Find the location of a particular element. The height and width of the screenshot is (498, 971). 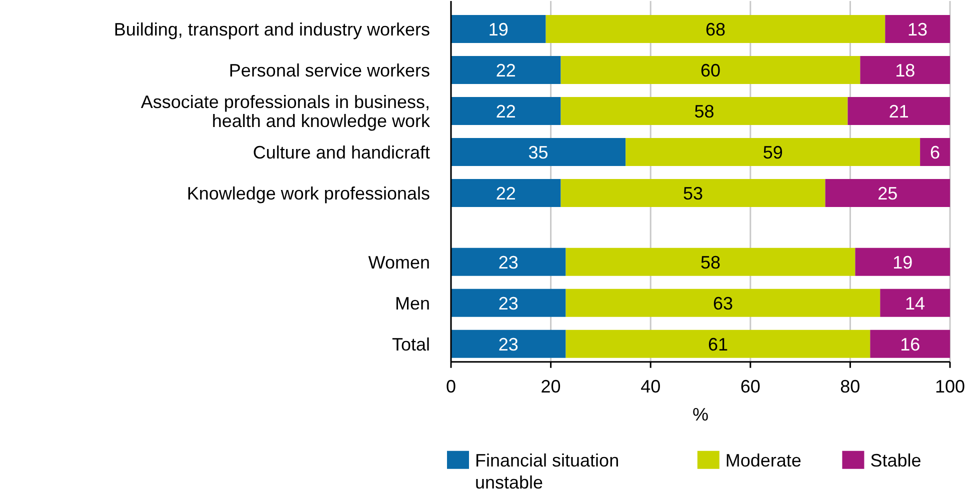

data-label: 53 is located at coordinates (693, 193).